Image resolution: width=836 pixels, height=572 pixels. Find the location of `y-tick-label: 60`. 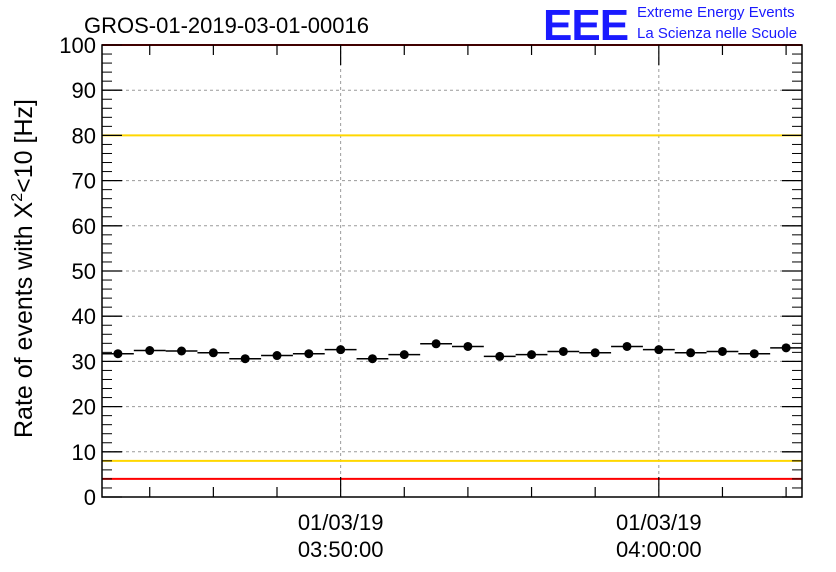

y-tick-label: 60 is located at coordinates (84, 226).